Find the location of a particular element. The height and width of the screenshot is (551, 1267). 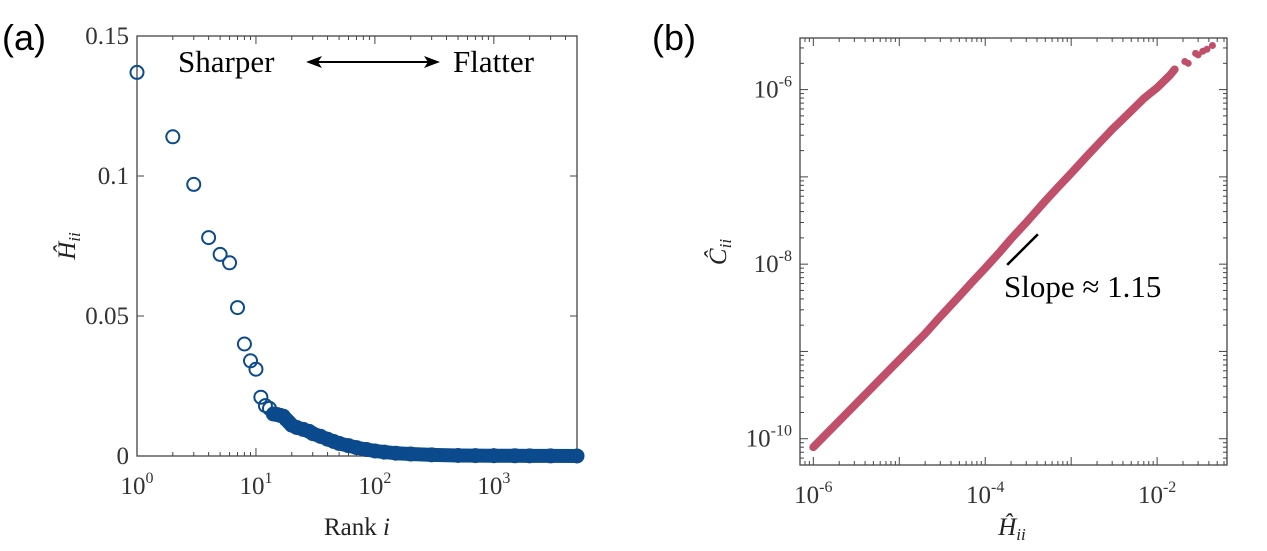

slope-reference-line is located at coordinates (1022, 249).